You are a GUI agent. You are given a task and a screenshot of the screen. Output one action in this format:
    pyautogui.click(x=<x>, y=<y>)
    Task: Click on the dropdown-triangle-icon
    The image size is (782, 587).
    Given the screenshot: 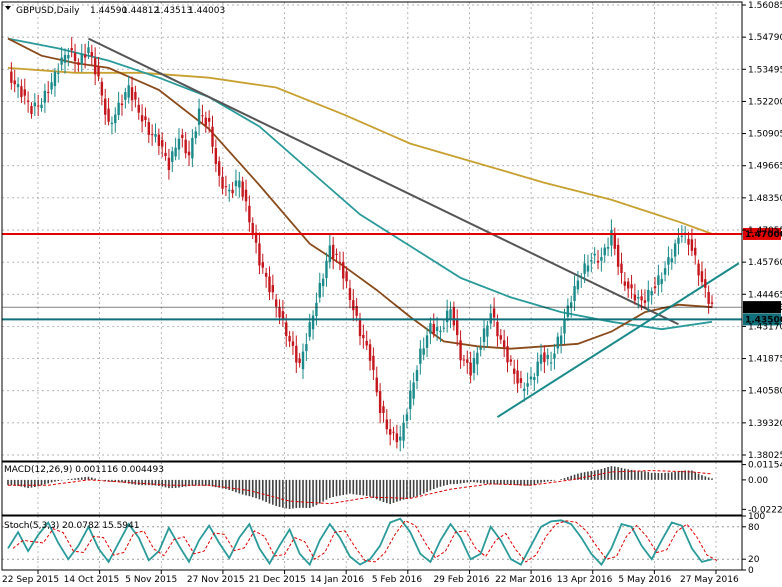 What is the action you would take?
    pyautogui.click(x=8, y=8)
    